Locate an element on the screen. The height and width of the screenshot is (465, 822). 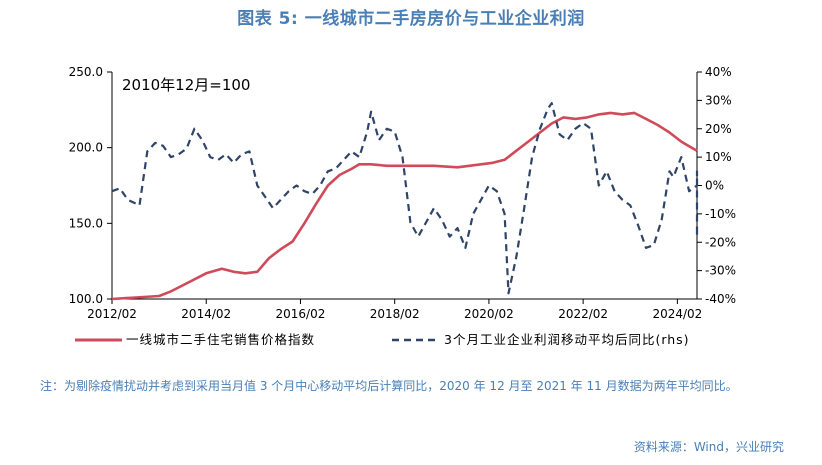
legend-label-profit: 3个月工业企业利润移动平均后同比(rhs) is located at coordinates (567, 339).